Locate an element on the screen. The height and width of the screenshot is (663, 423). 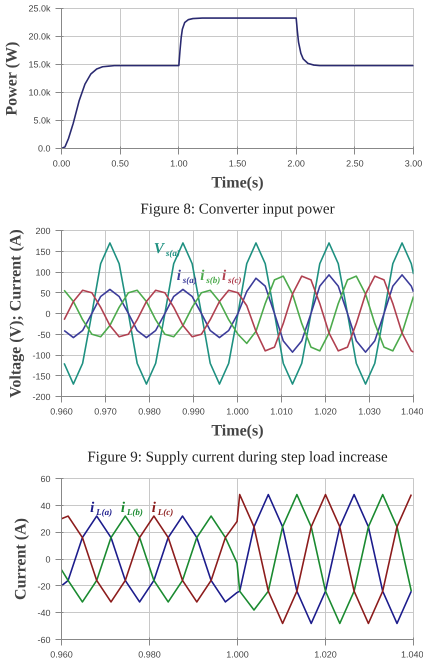
y-tick-label: 10.0k is located at coordinates (39, 93).